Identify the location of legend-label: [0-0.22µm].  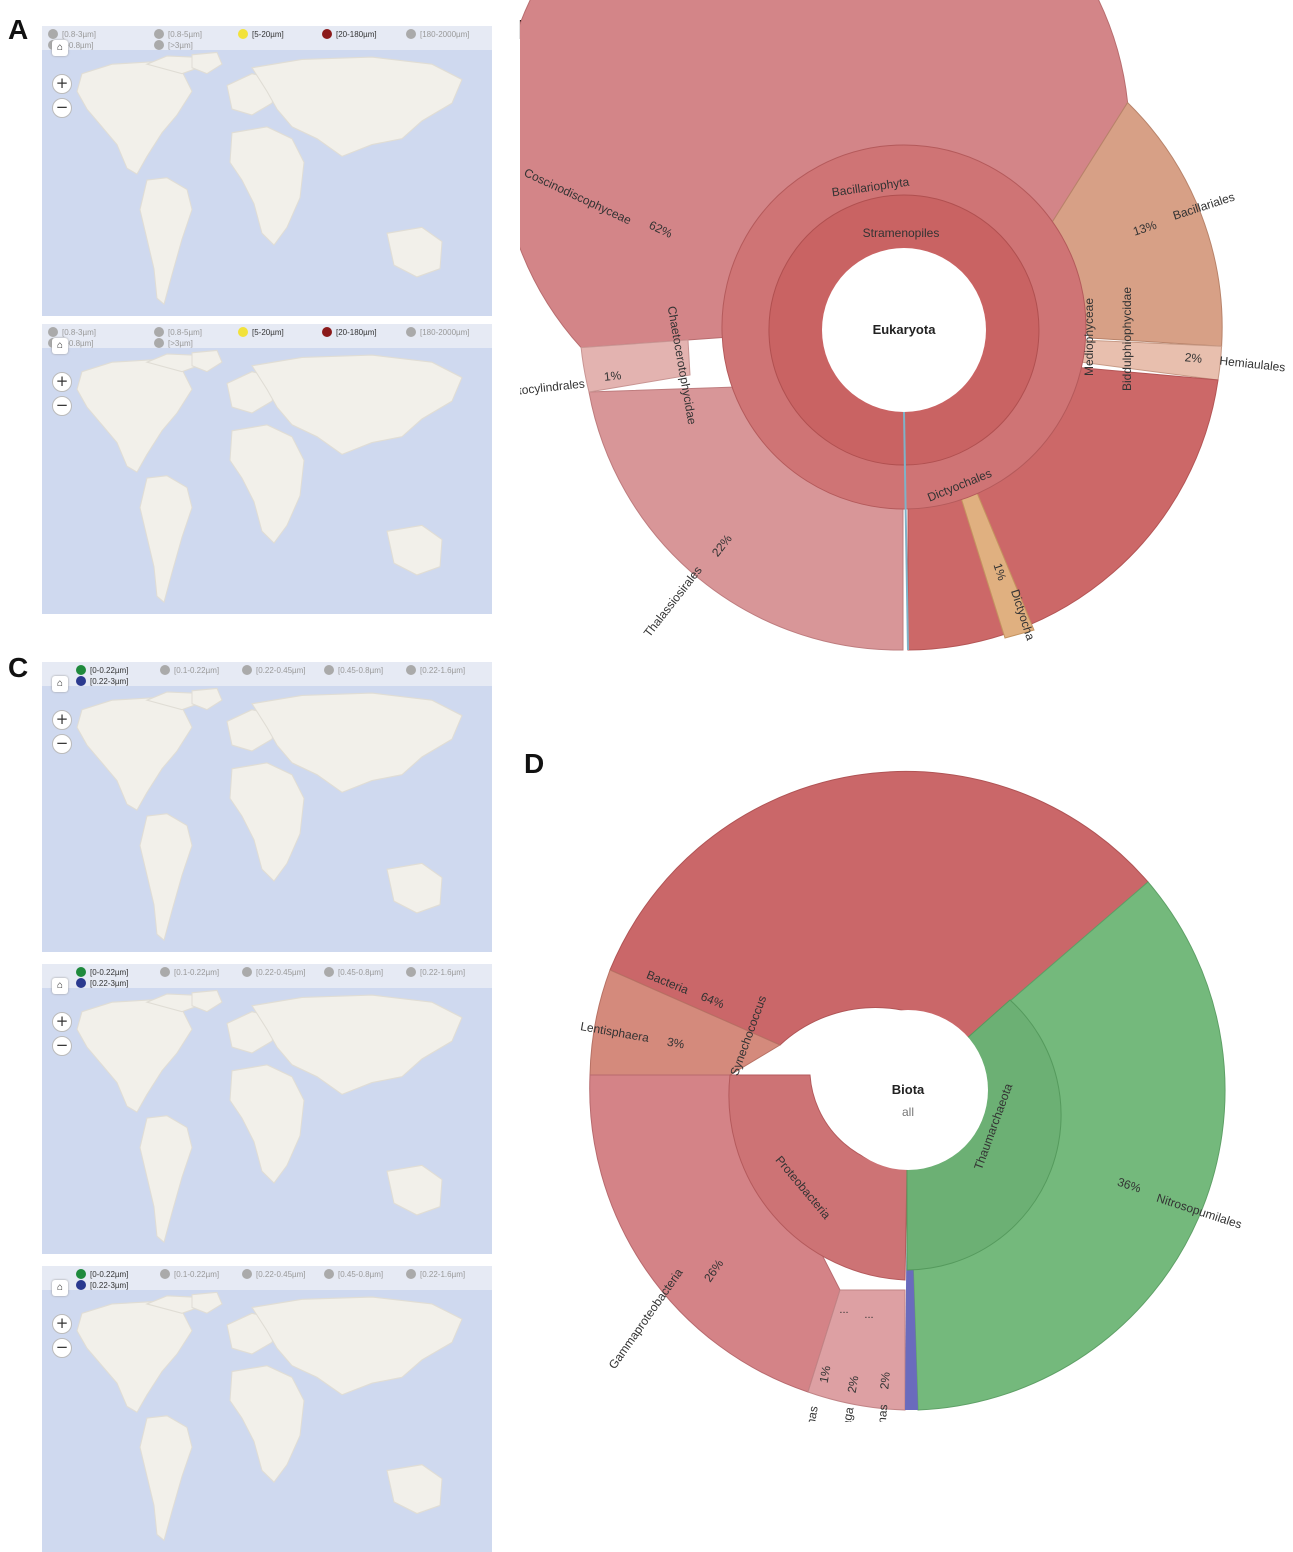
(109, 972).